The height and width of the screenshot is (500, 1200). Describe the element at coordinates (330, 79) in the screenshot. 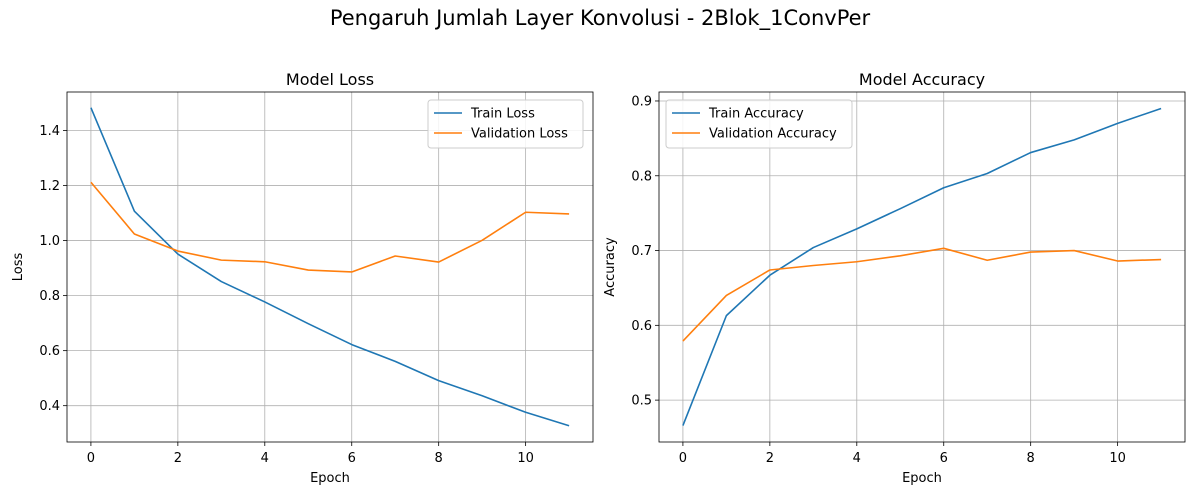

I see `chart-title: Model Loss` at that location.